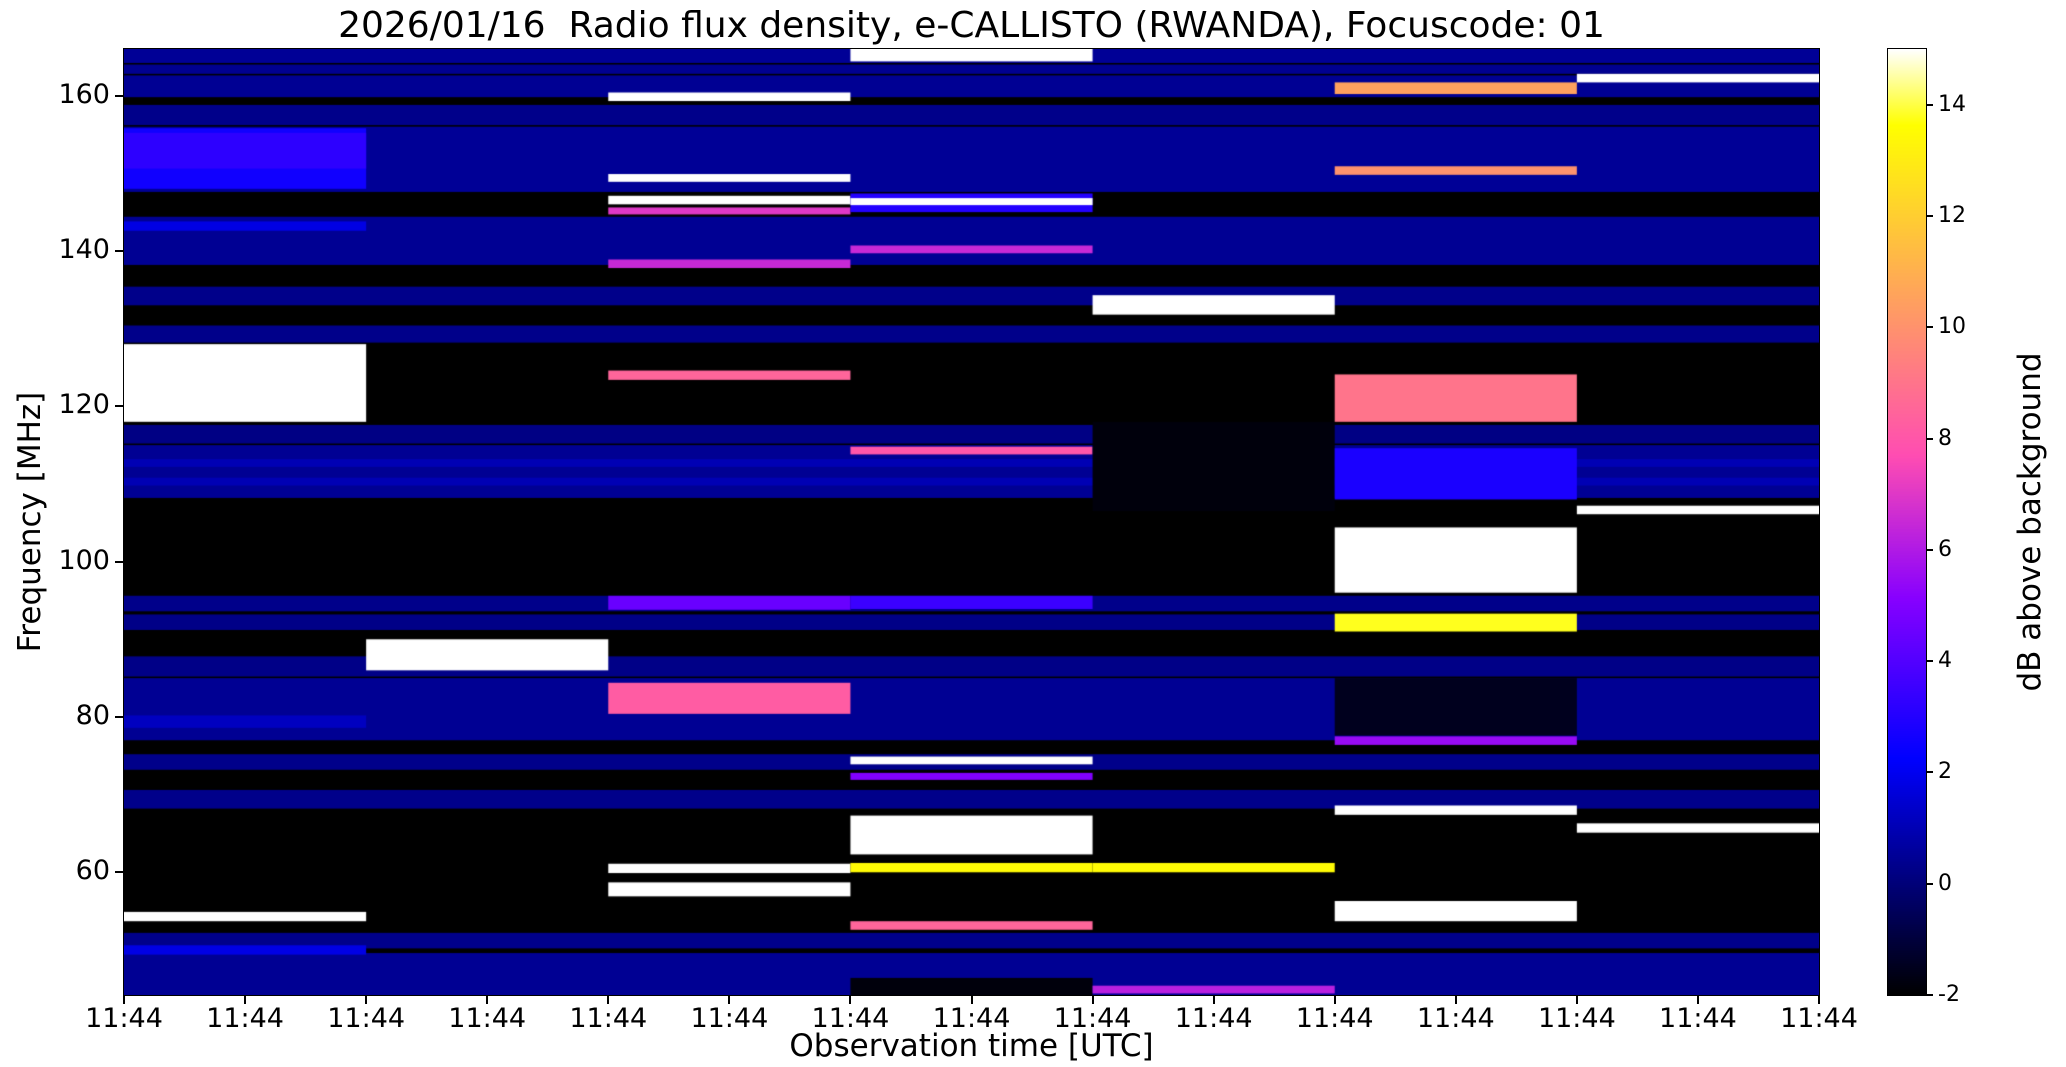 Image resolution: width=2066 pixels, height=1067 pixels. What do you see at coordinates (971, 1046) in the screenshot?
I see `x-axis-label: Observation time [UTC]` at bounding box center [971, 1046].